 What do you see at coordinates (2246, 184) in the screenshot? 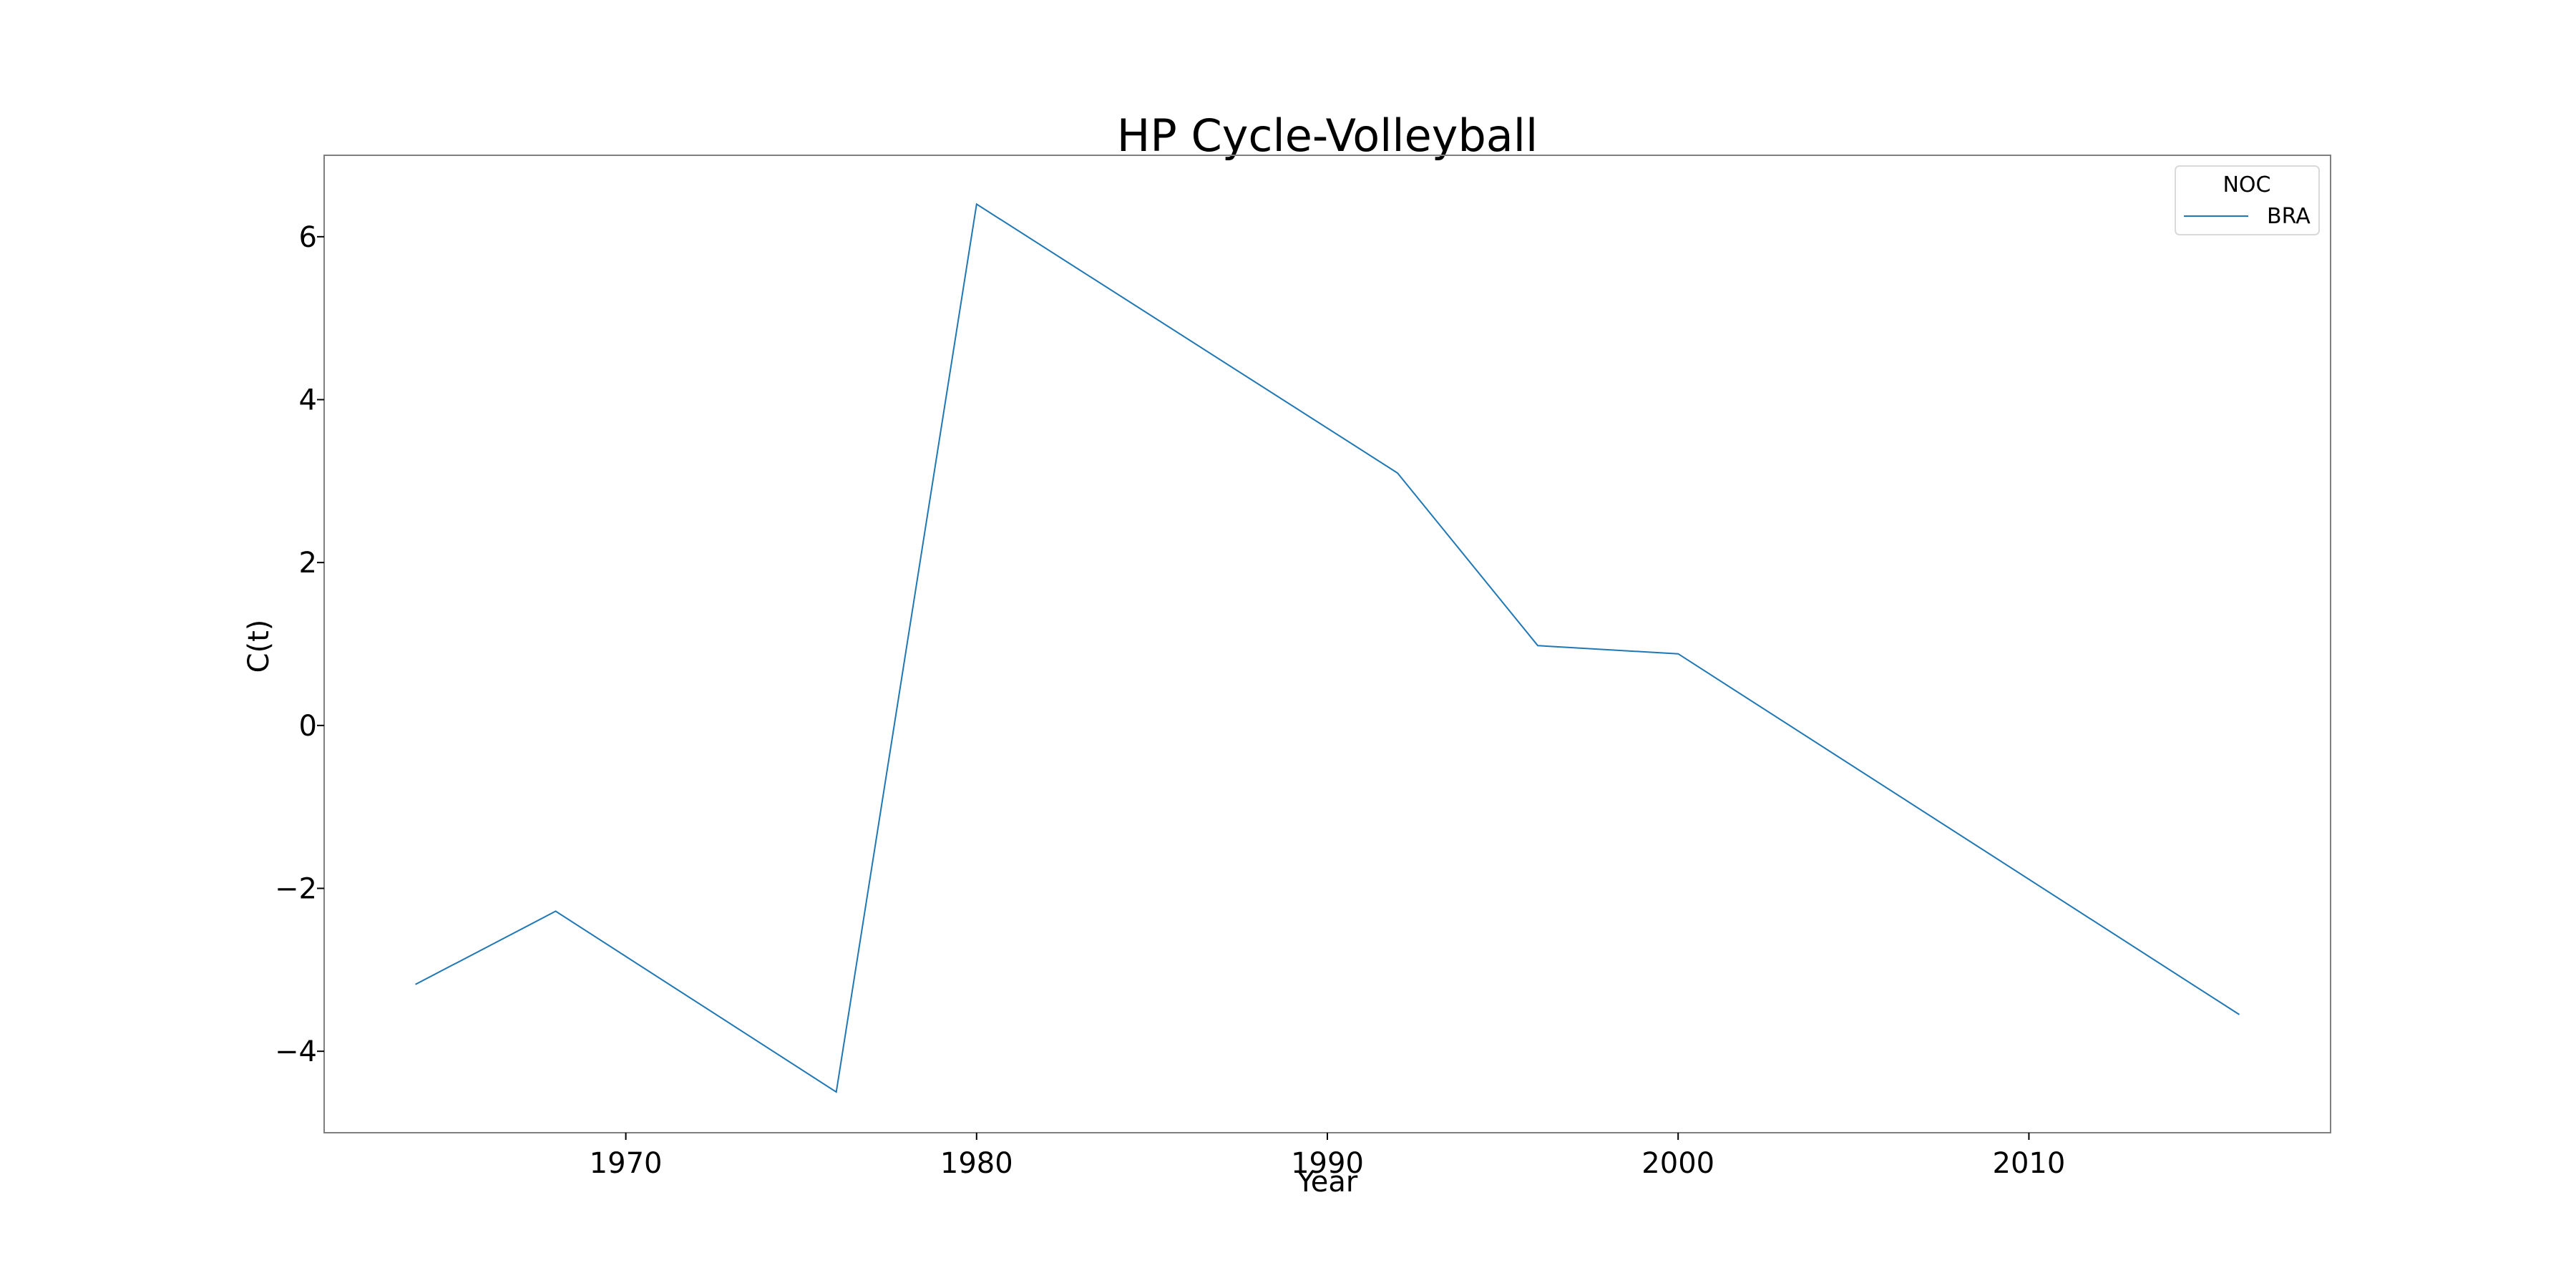
I see `legend-title: NOC` at bounding box center [2246, 184].